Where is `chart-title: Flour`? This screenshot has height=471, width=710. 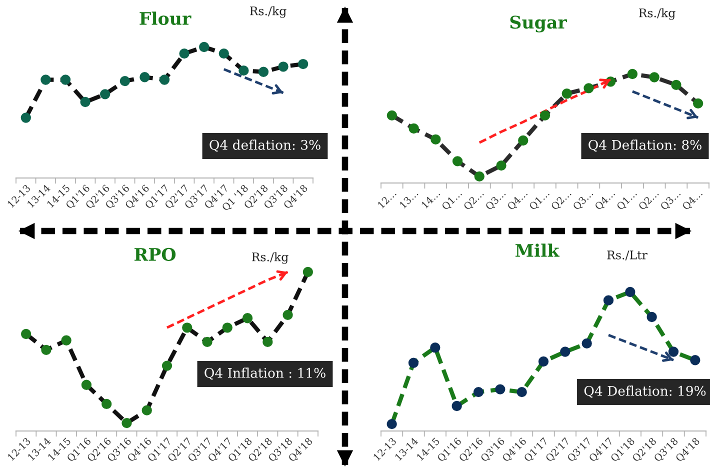
chart-title: Flour is located at coordinates (166, 19).